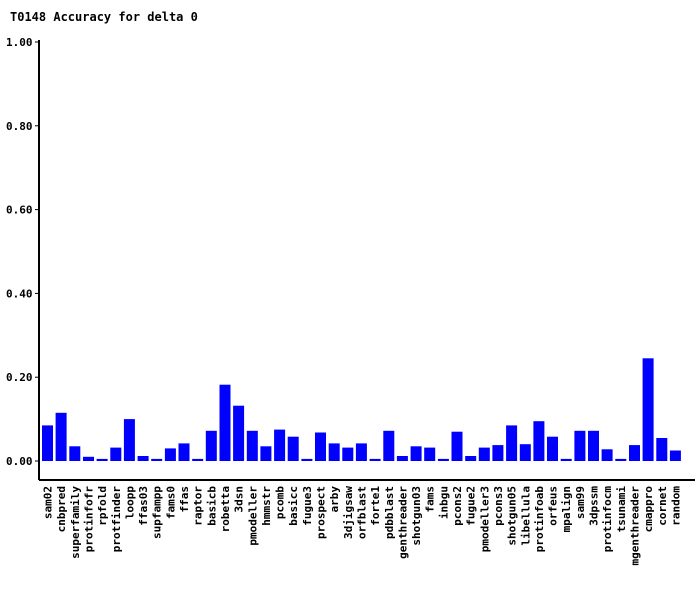 The height and width of the screenshot is (590, 700). What do you see at coordinates (621, 509) in the screenshot?
I see `x-tick-label-tsunami: tsunami` at bounding box center [621, 509].